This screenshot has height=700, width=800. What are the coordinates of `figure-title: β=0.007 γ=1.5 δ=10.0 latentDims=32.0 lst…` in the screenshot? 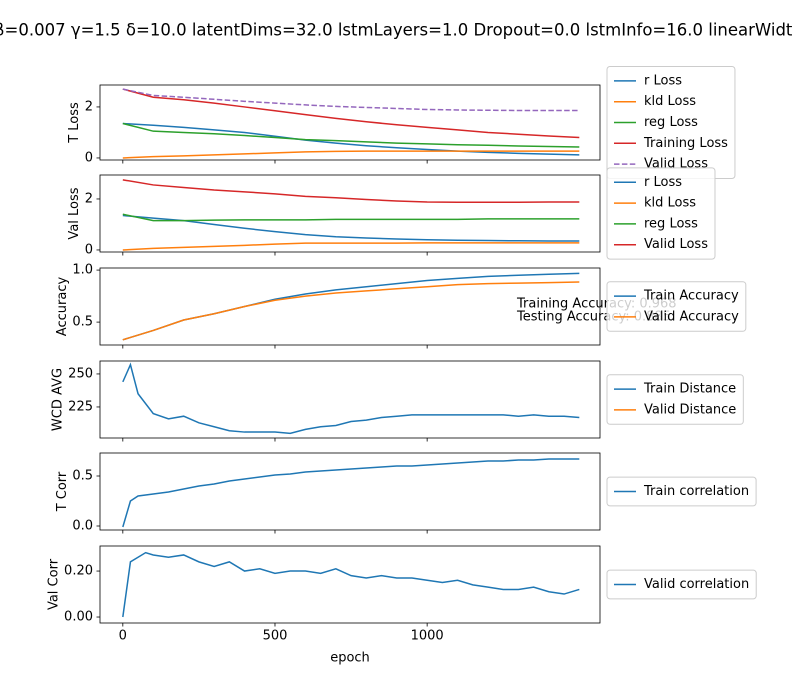 It's located at (396, 30).